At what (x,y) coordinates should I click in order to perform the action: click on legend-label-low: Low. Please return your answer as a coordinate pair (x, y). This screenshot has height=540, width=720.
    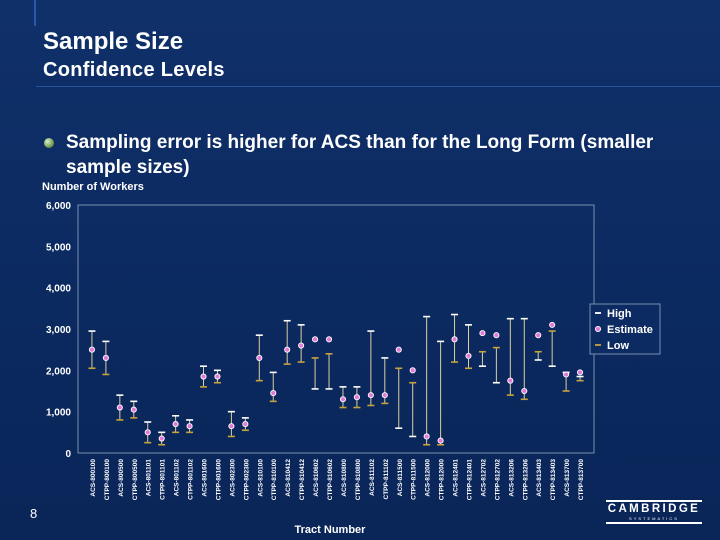
    Looking at the image, I should click on (618, 346).